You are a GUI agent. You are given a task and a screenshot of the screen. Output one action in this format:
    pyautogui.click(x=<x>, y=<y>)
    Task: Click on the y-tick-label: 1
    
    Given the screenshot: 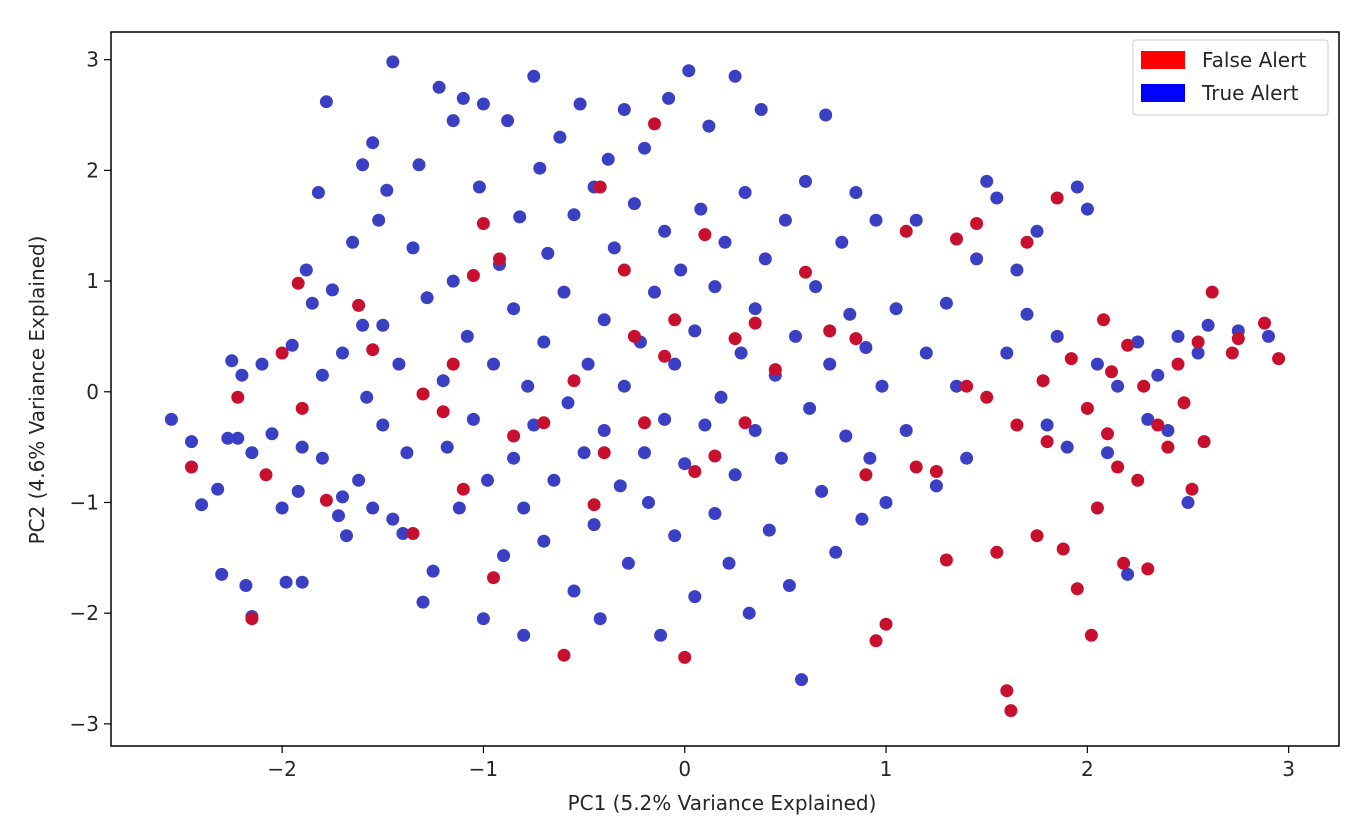 What is the action you would take?
    pyautogui.click(x=92, y=281)
    